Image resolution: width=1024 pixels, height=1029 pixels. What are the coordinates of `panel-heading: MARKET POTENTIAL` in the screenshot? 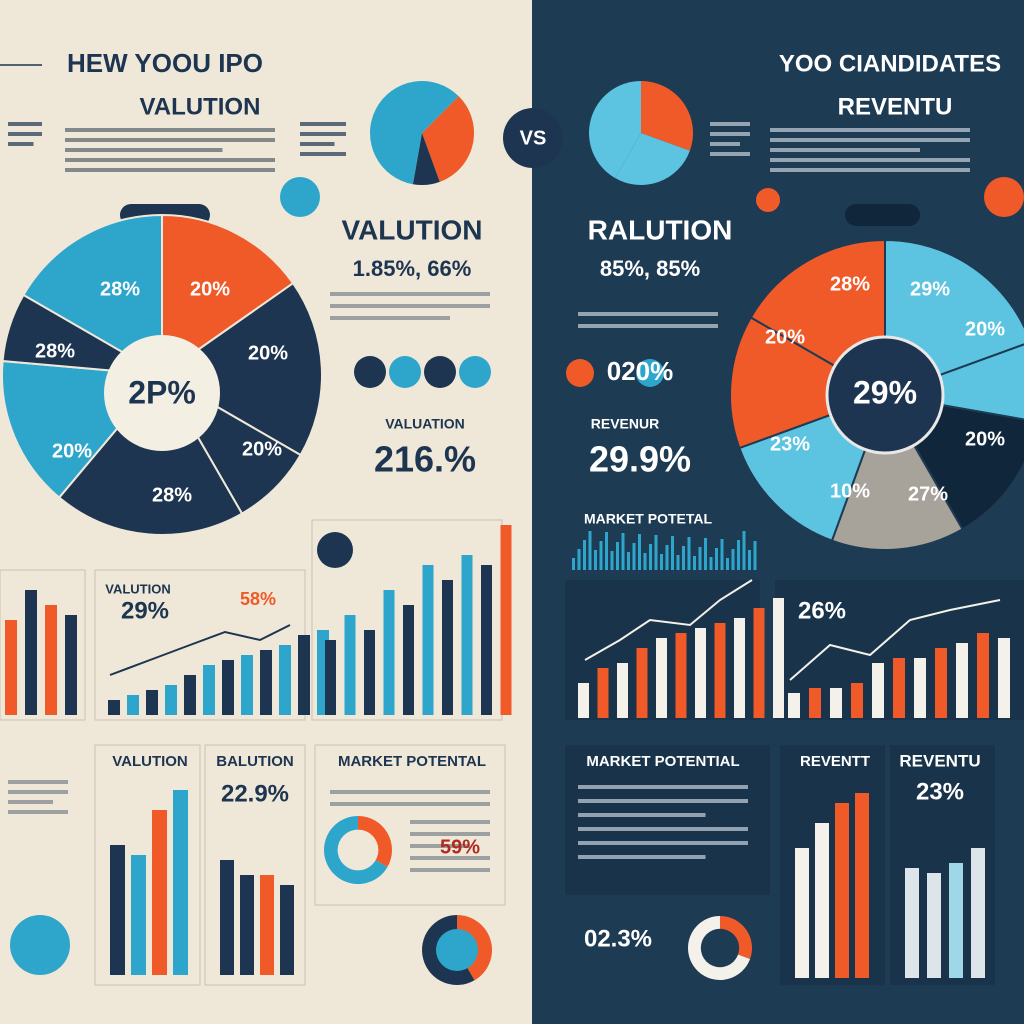 It's located at (662, 761).